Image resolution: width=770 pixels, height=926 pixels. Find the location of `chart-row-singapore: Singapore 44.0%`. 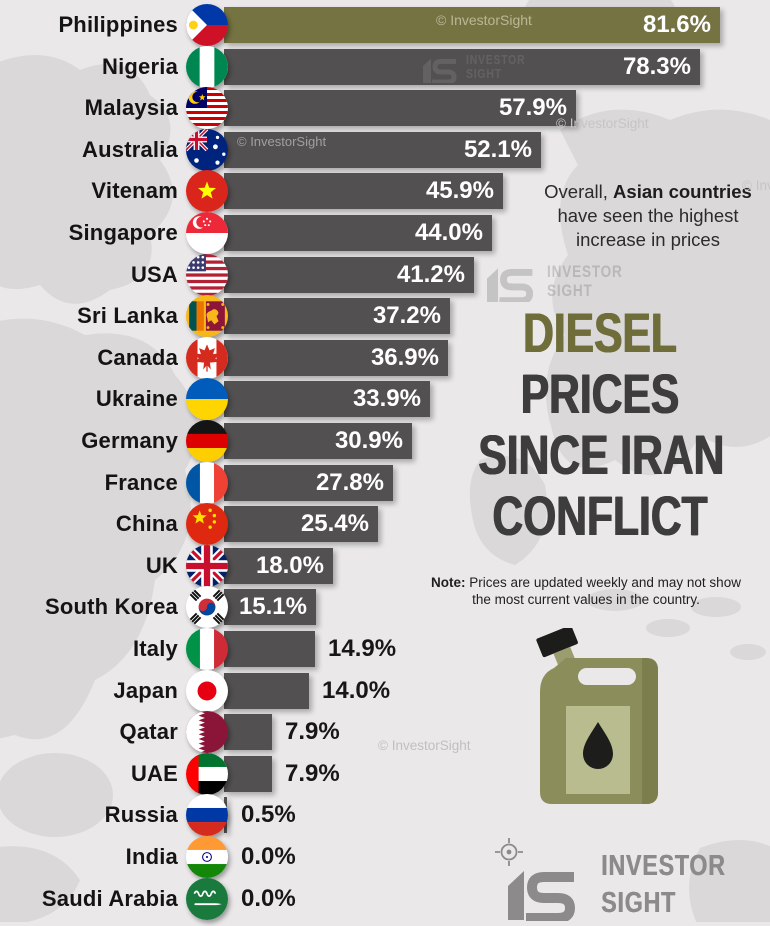

chart-row-singapore: Singapore 44.0% is located at coordinates (385, 233).